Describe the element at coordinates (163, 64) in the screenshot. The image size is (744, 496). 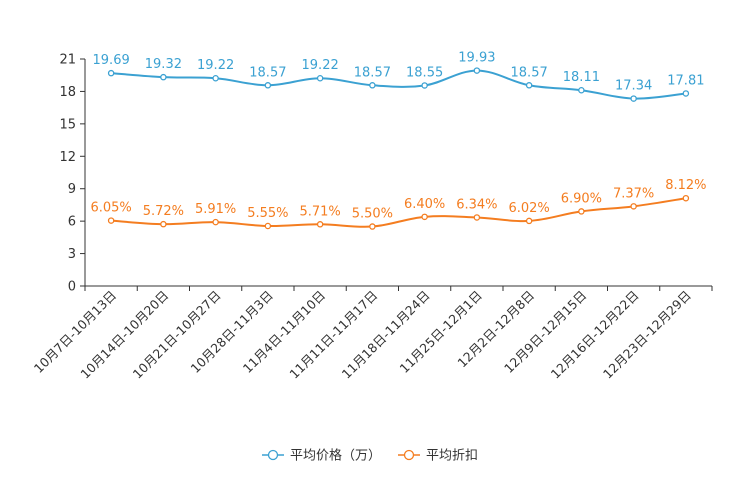
I see `data-label: 19.32` at that location.